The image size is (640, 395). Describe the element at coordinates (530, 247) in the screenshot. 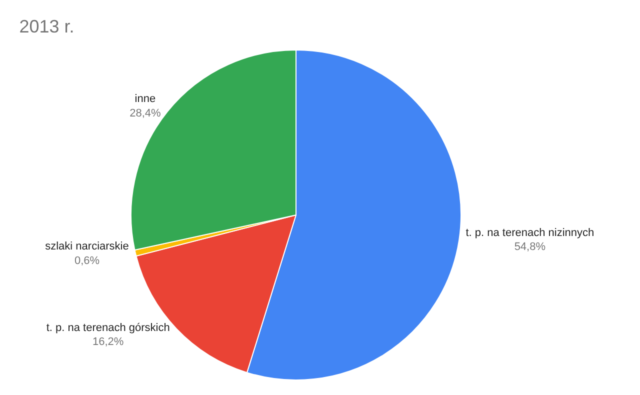

I see `data-label: 54,8%` at that location.